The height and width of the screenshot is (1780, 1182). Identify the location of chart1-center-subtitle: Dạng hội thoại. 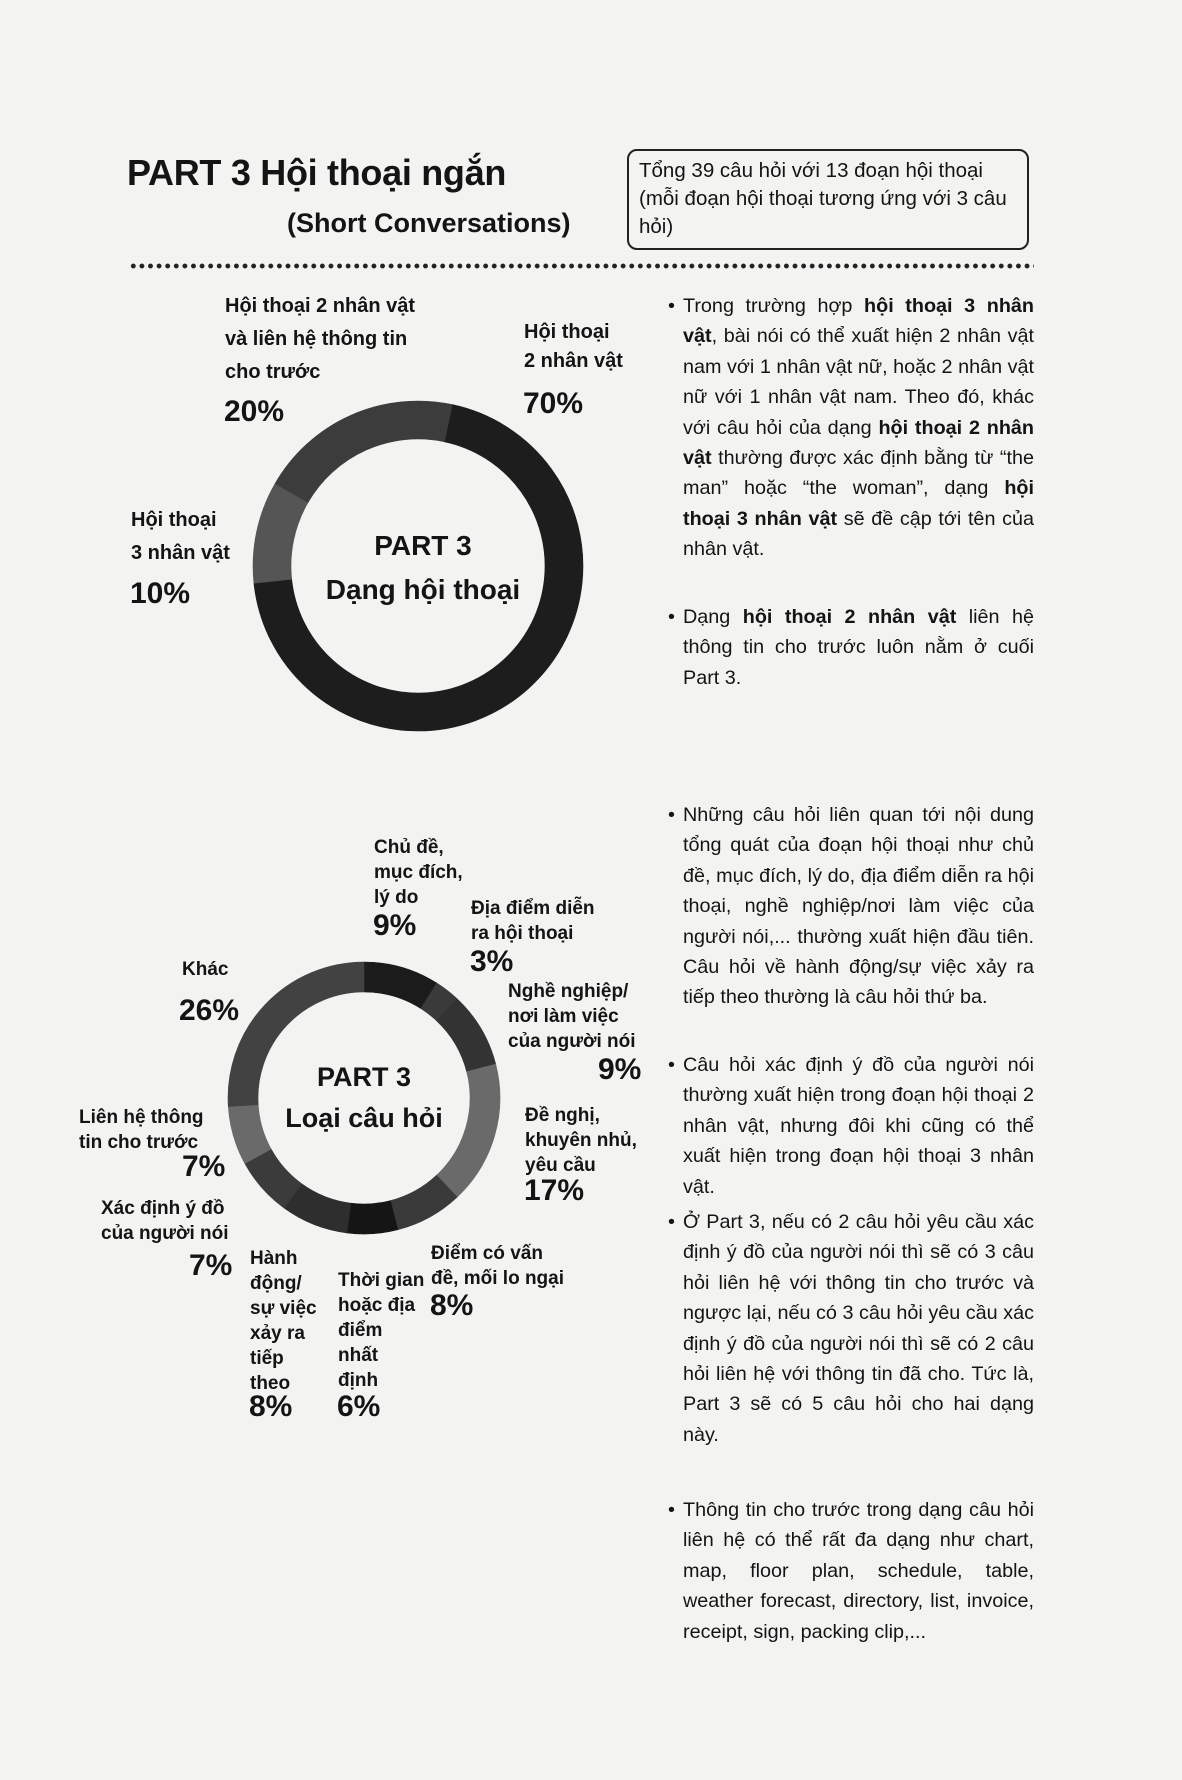
(423, 589).